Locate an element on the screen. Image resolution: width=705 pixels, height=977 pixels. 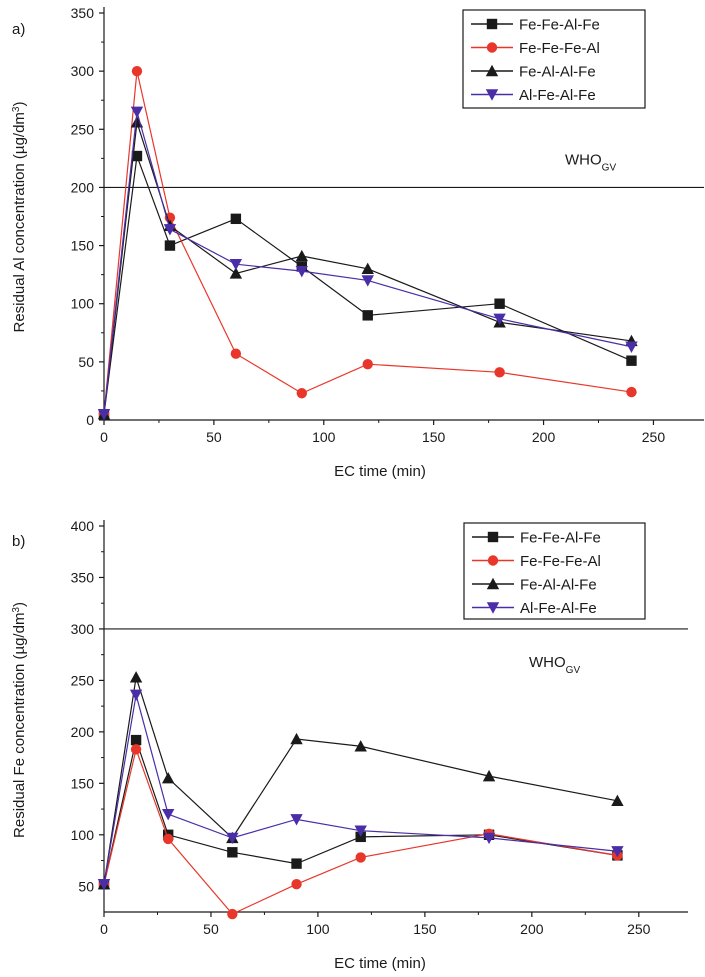
y-tick-label: 50 is located at coordinates (86, 362).